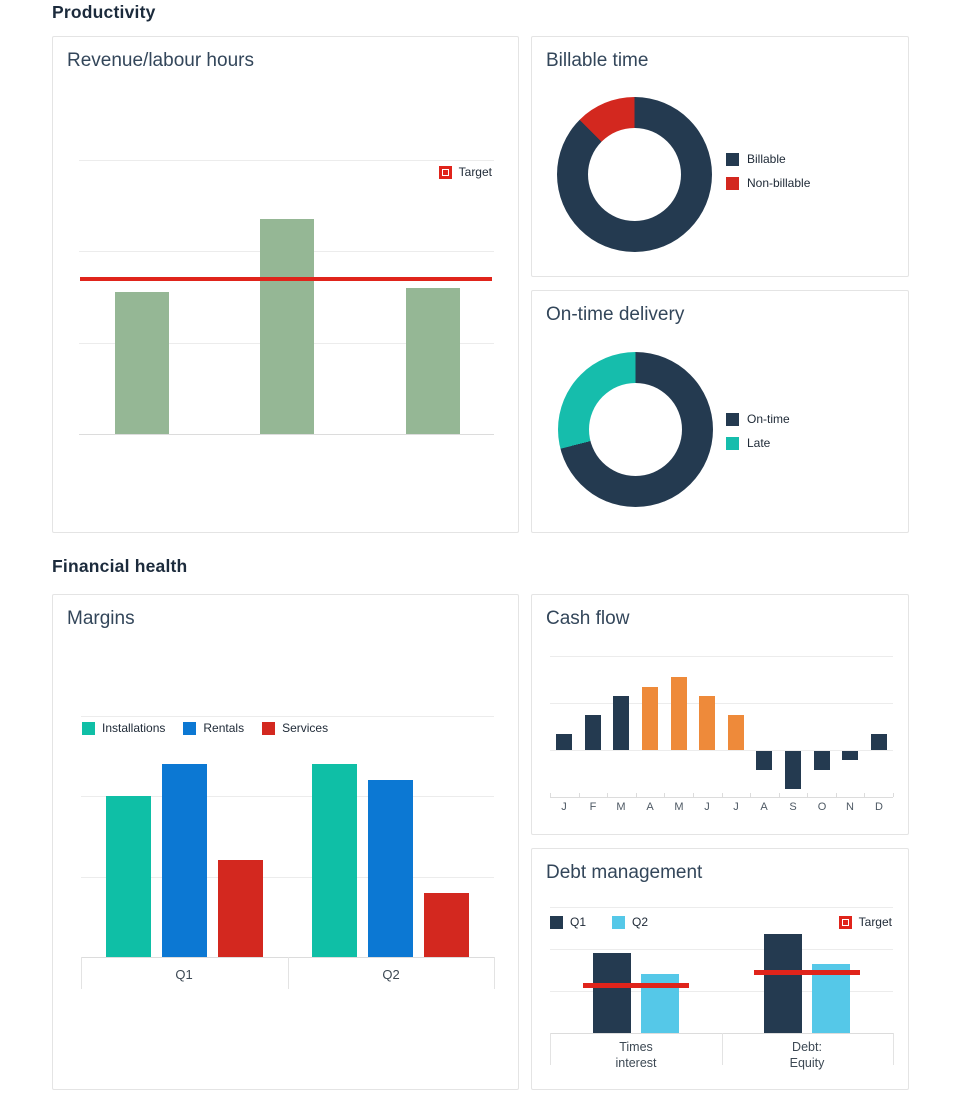 The height and width of the screenshot is (1096, 960). I want to click on debt-management-chart: Times interest Debt: Equity, so click(720, 969).